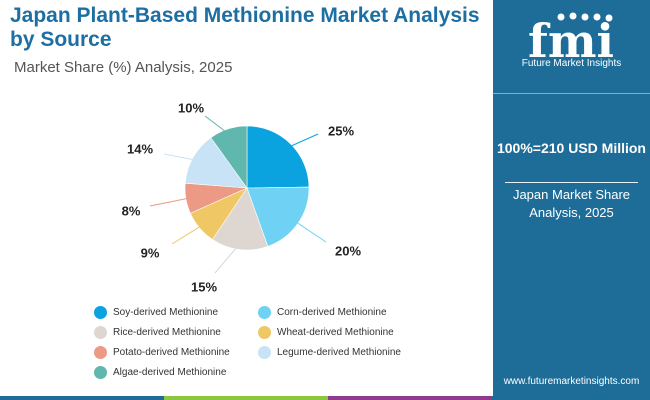  I want to click on legend-item: Soy-derived Methionine, so click(156, 312).